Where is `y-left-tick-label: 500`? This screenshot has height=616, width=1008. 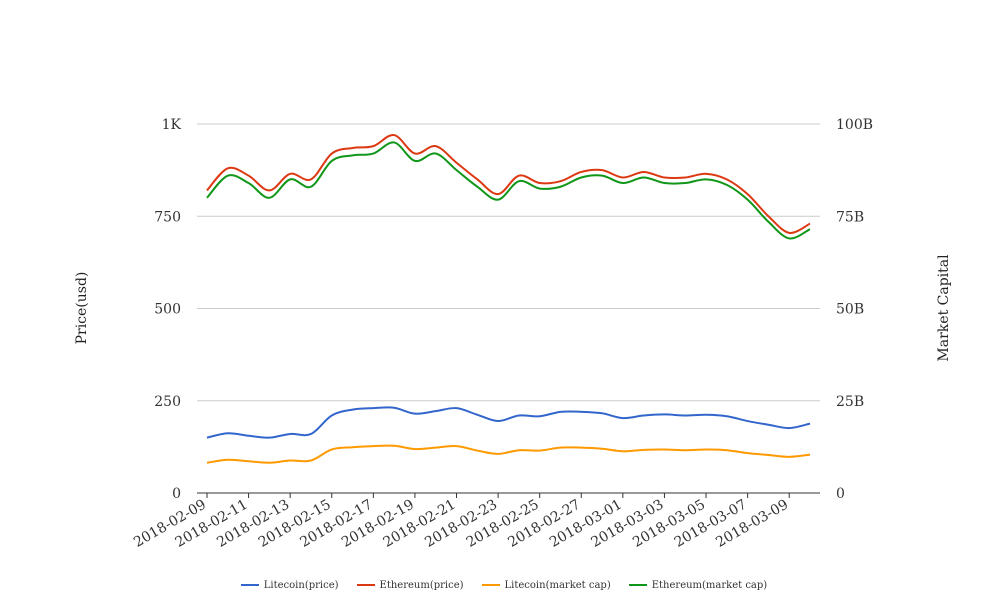
y-left-tick-label: 500 is located at coordinates (167, 310).